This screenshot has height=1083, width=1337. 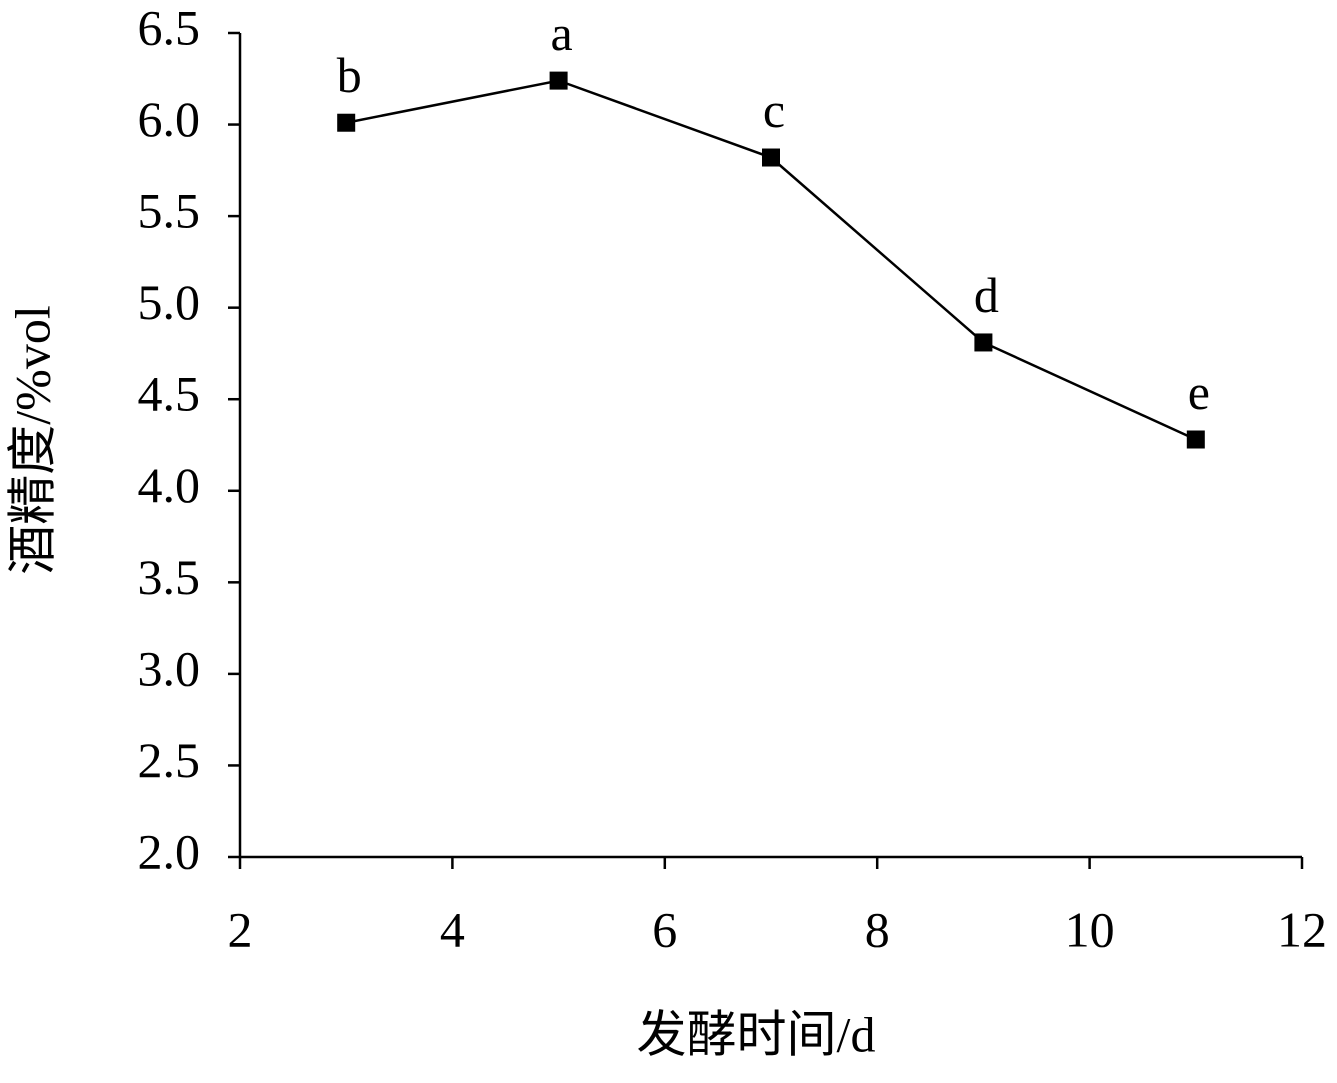 I want to click on y-tick-label: 6.5, so click(x=169, y=27).